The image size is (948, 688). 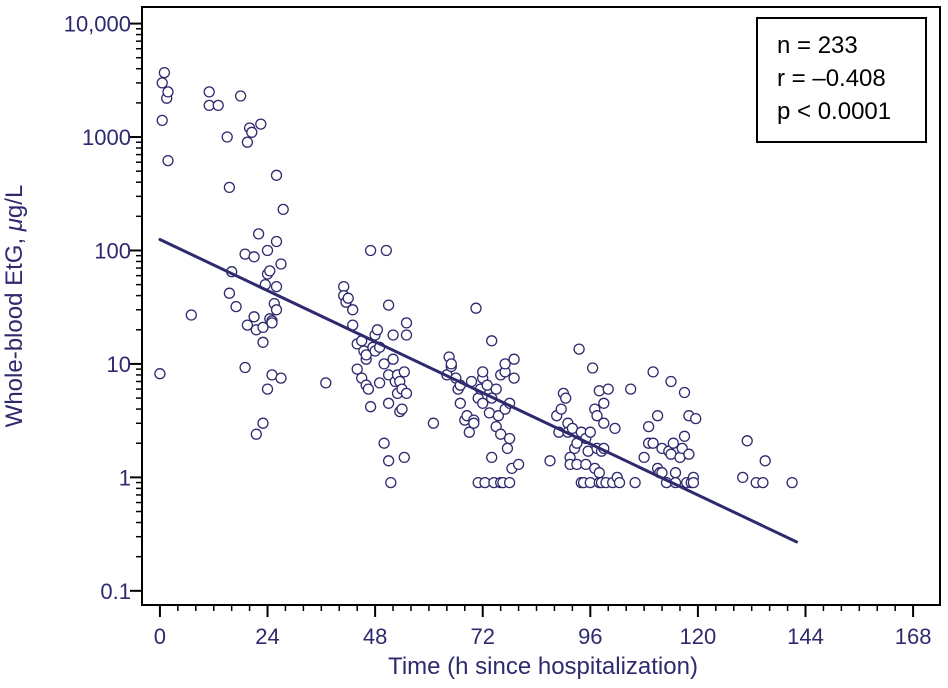 I want to click on y-tick-label: 1000, so click(x=106, y=137).